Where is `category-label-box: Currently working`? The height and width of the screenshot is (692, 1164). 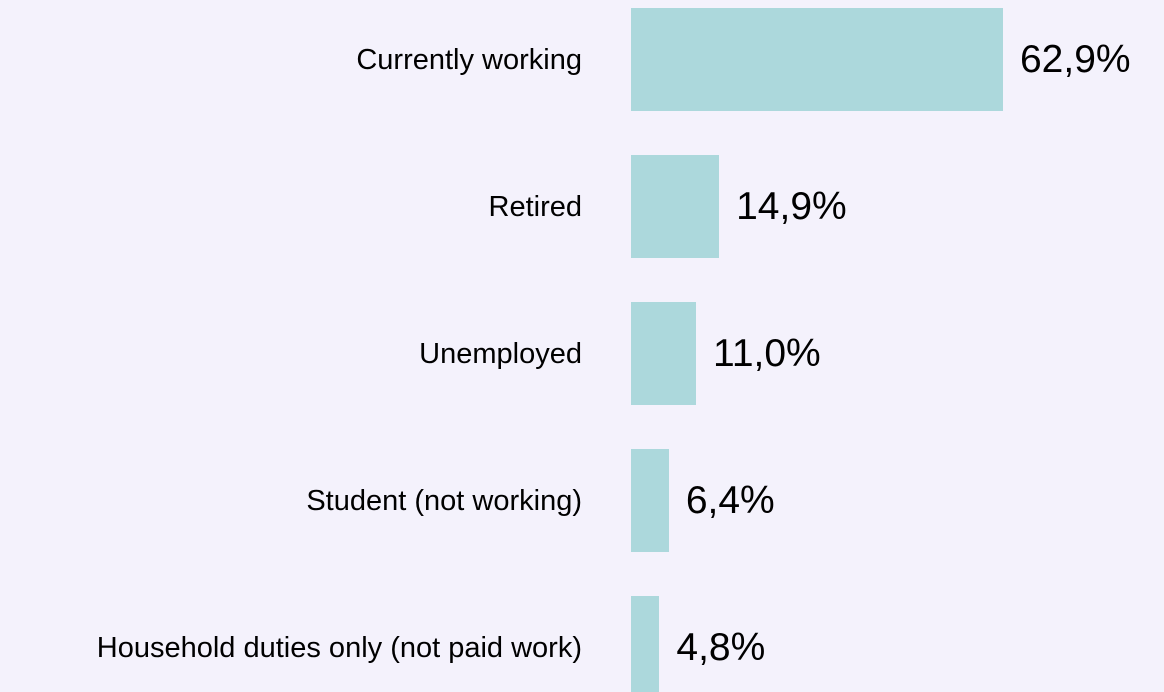
category-label-box: Currently working is located at coordinates (297, 59).